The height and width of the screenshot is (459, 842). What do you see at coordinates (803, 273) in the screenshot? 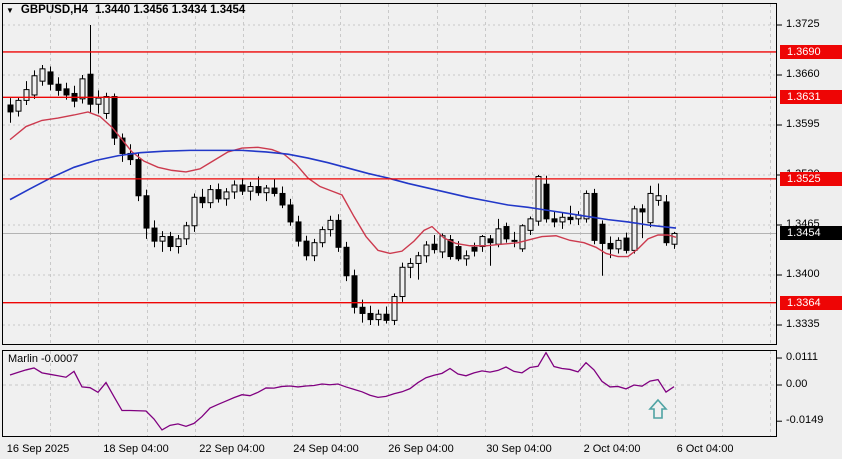
I see `price-tick-label: 1.3400` at bounding box center [803, 273].